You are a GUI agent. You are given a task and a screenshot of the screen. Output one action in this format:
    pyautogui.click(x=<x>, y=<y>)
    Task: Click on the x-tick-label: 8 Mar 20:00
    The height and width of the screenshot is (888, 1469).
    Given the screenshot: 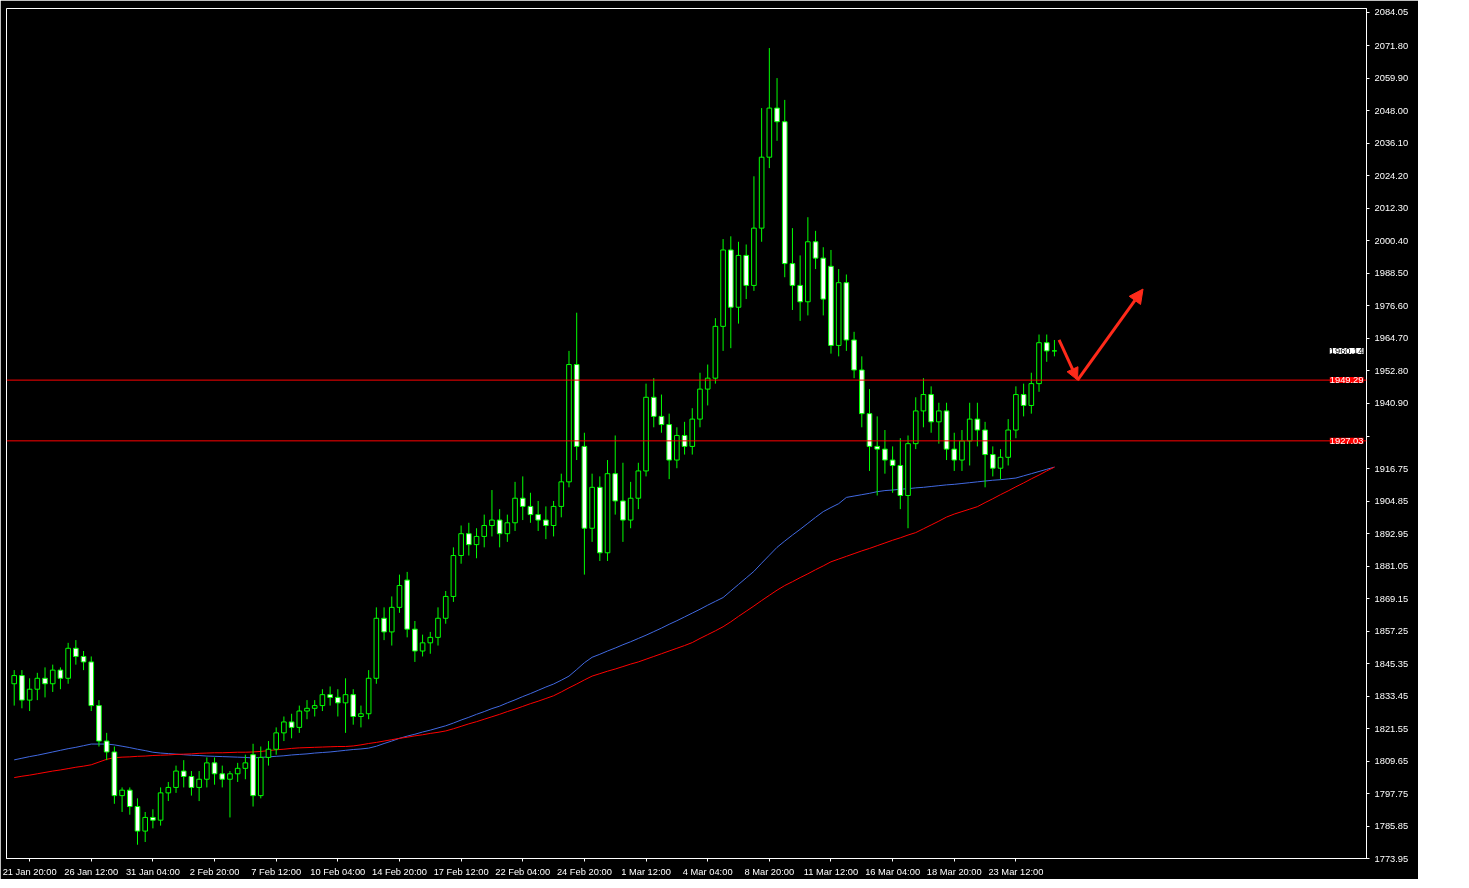 What is the action you would take?
    pyautogui.click(x=769, y=871)
    